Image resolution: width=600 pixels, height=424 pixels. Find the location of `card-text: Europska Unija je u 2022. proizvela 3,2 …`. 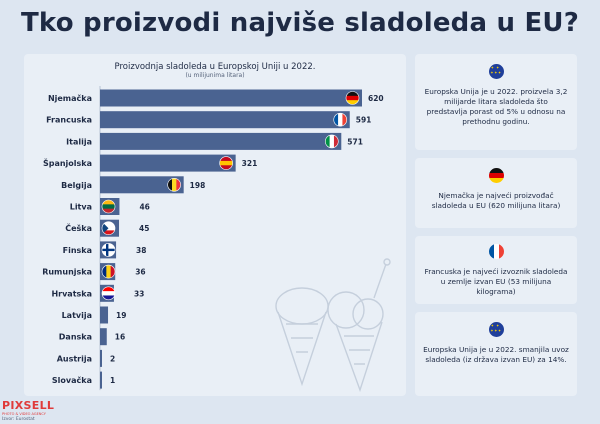

card-text: Europska Unija je u 2022. proizvela 3,2 … is located at coordinates (496, 107).